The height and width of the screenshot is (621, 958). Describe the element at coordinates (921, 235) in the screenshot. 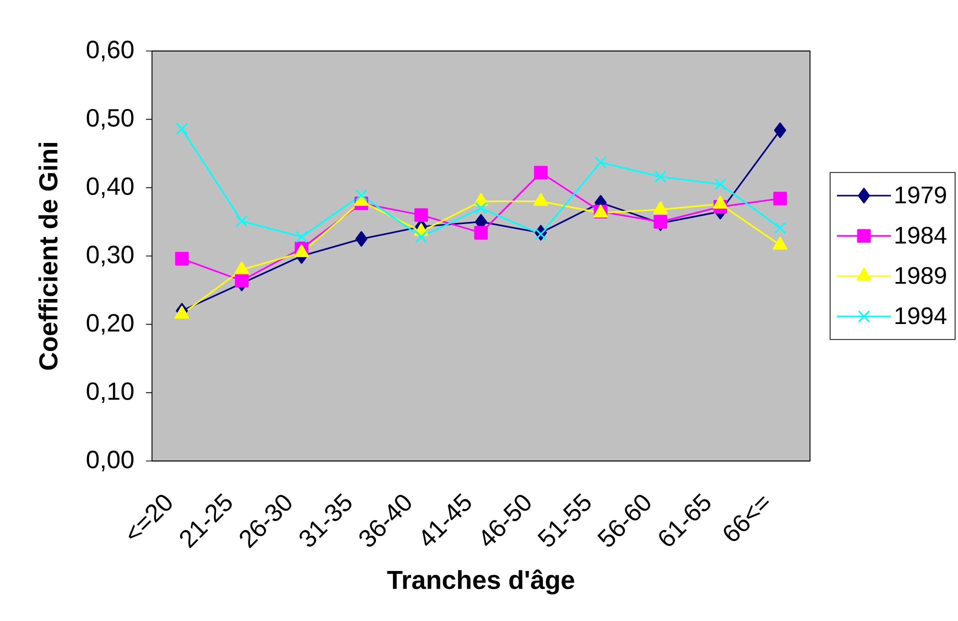

I see `legend-label: 1984` at that location.